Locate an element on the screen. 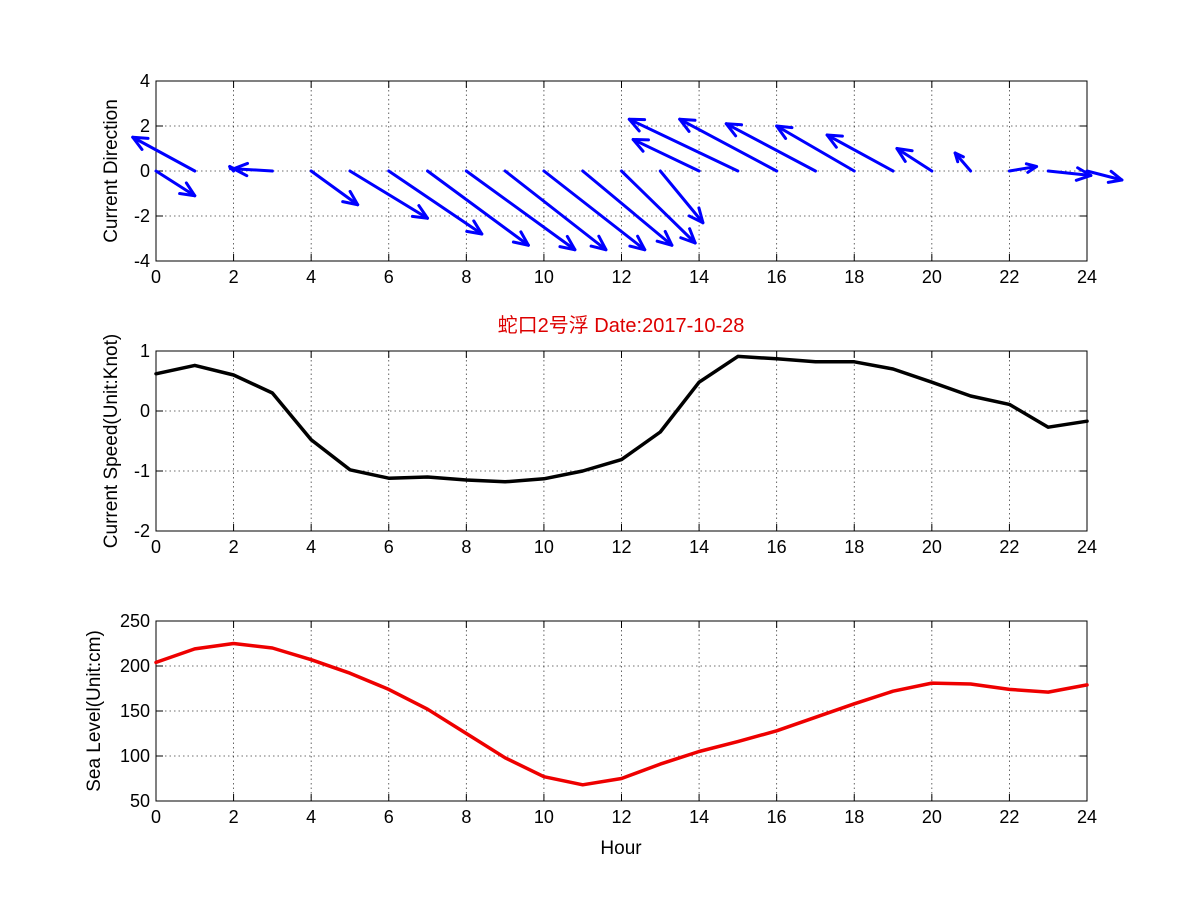  speed-line-layer is located at coordinates (621, 419).